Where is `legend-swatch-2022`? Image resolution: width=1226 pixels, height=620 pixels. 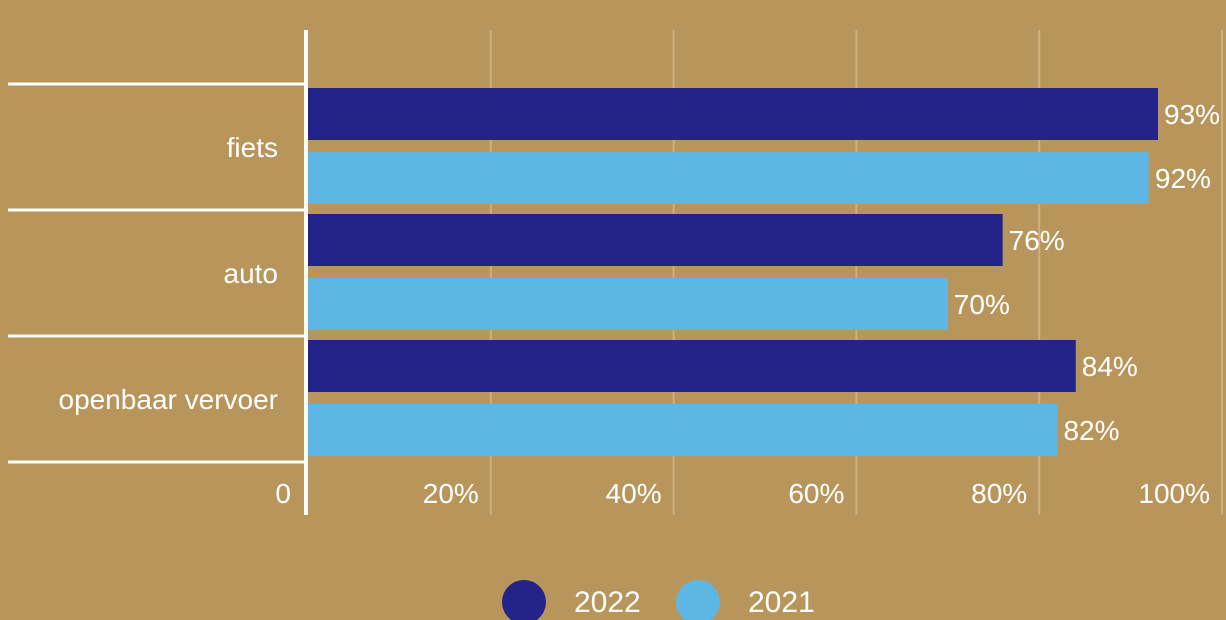
legend-swatch-2022 is located at coordinates (524, 600).